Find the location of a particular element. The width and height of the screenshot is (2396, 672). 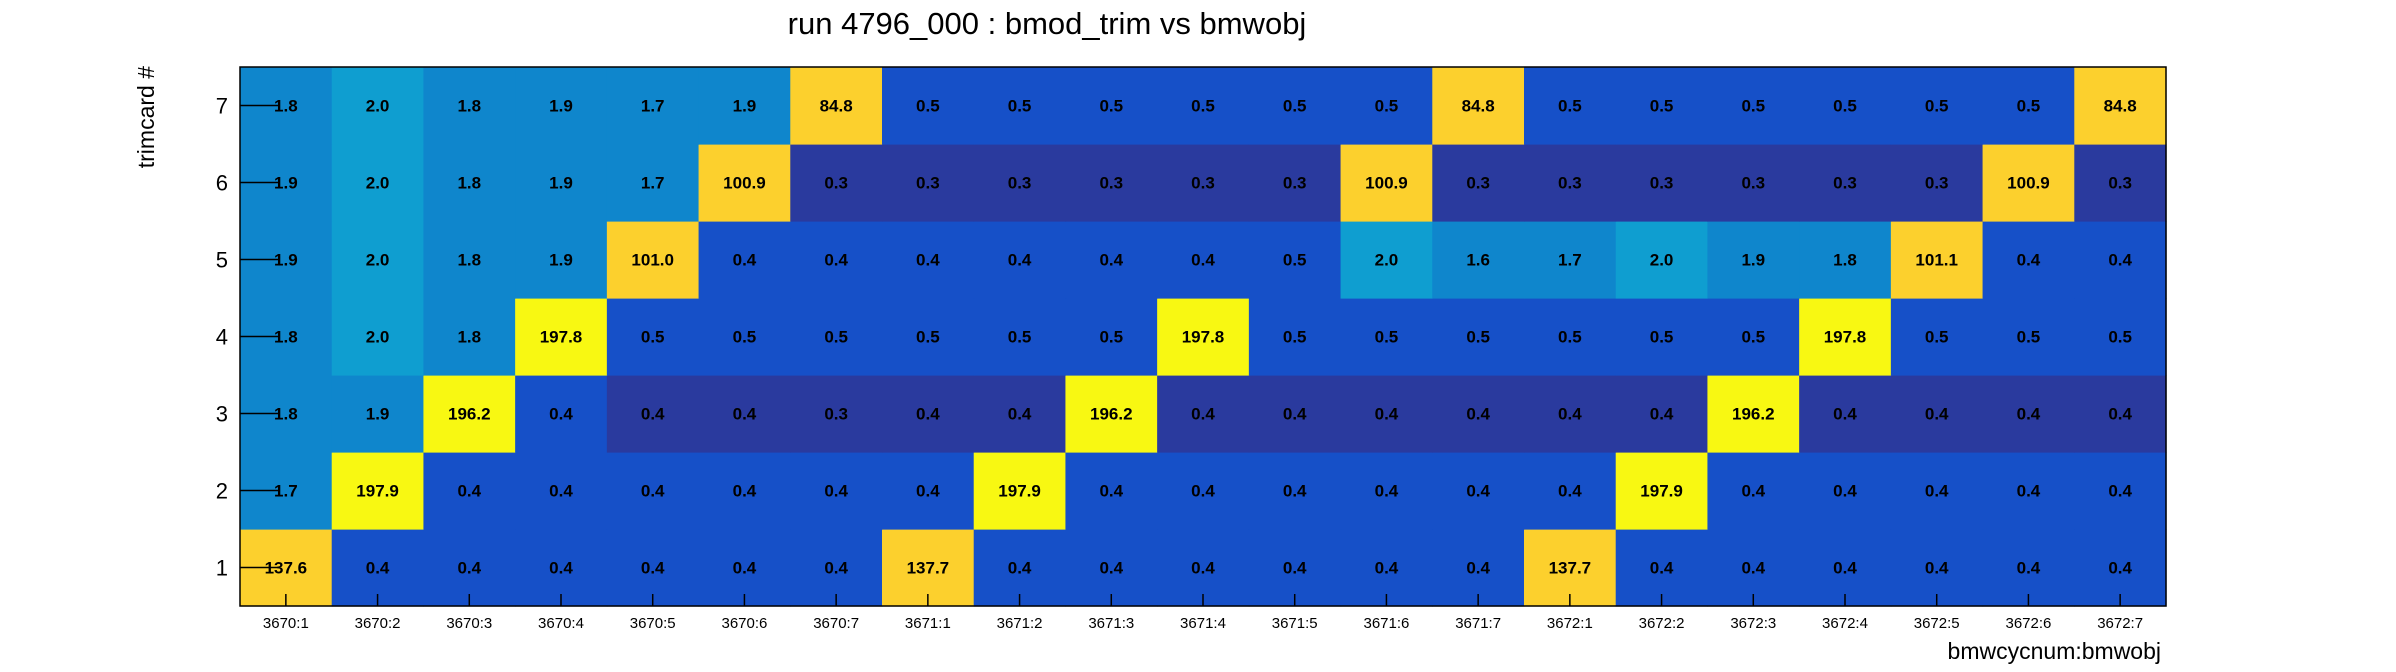

cell-value-label: 101.1 is located at coordinates (1936, 260).